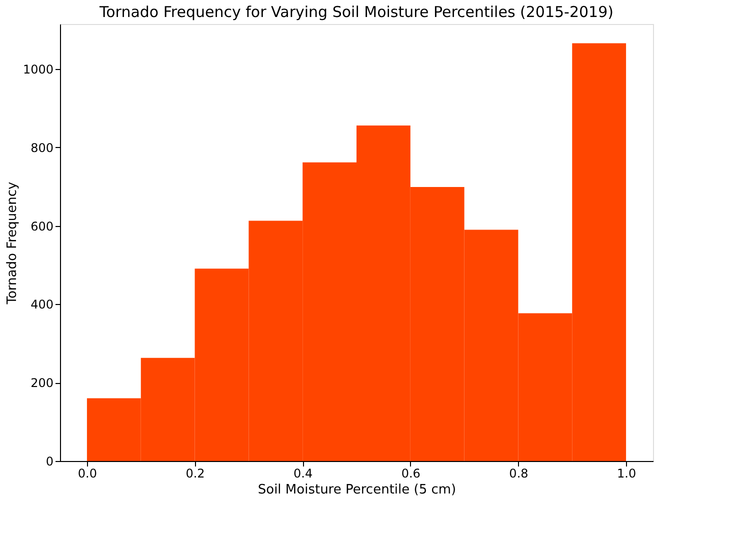  Describe the element at coordinates (518, 473) in the screenshot. I see `x-tick-label: 0.8` at that location.